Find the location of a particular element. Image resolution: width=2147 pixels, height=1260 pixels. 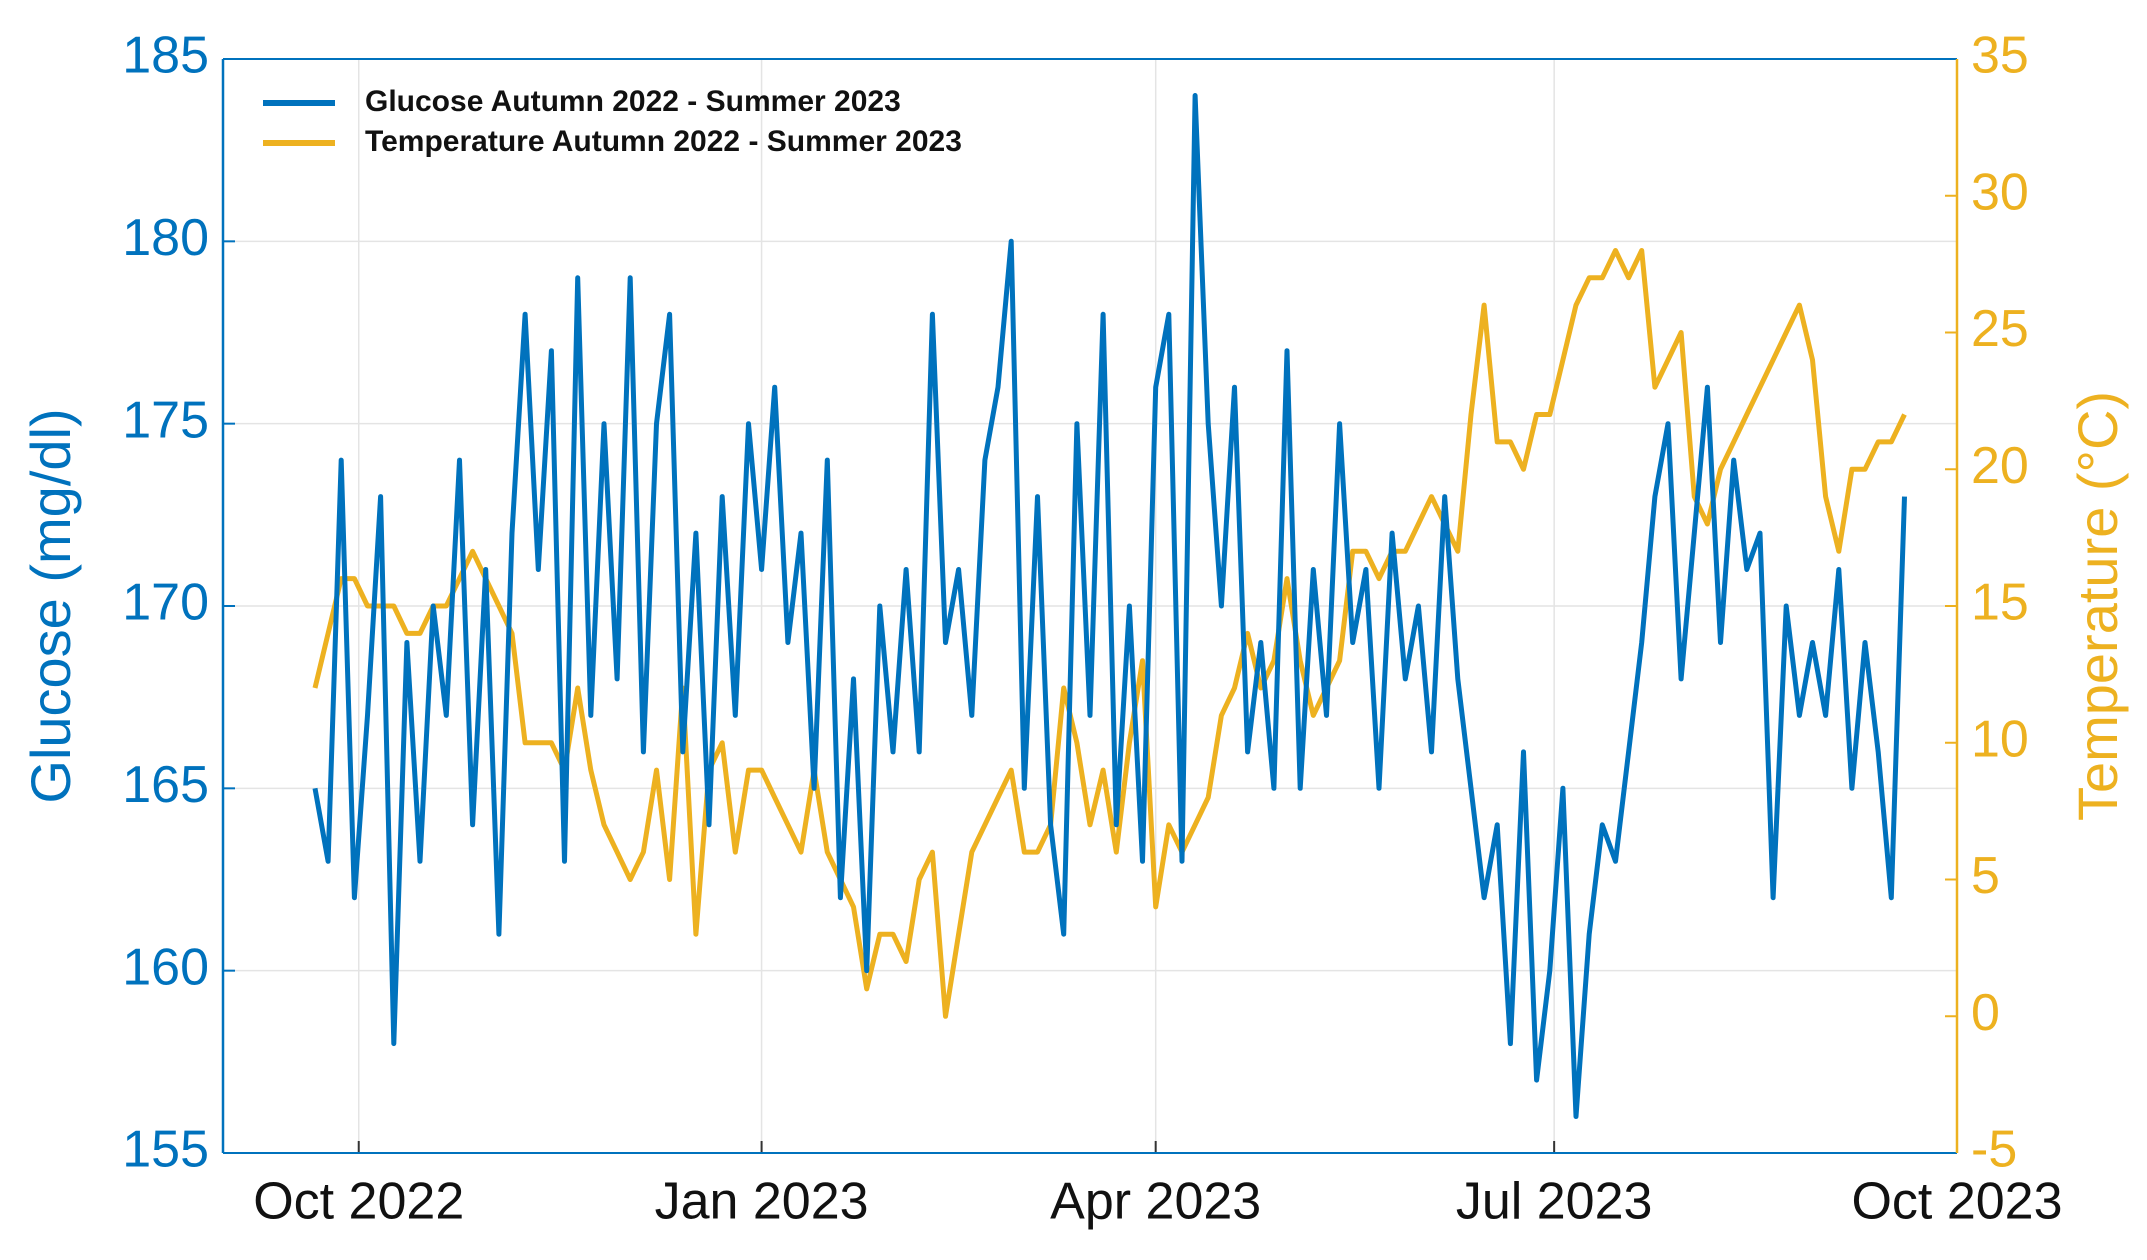

y2-axis-label: Temperature (°C) is located at coordinates (2097, 606).